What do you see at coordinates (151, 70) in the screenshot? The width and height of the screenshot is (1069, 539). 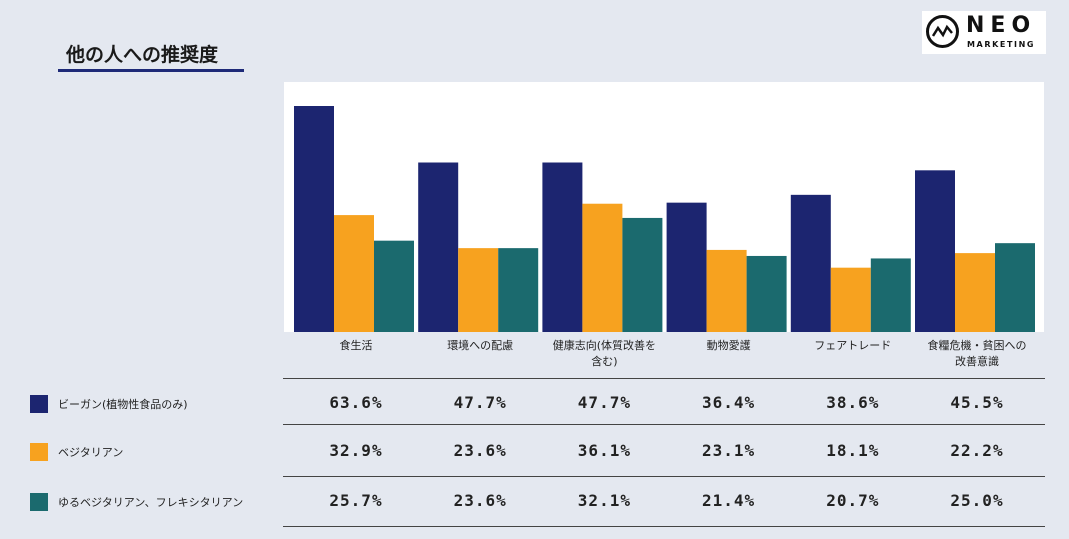 I see `title-underline` at bounding box center [151, 70].